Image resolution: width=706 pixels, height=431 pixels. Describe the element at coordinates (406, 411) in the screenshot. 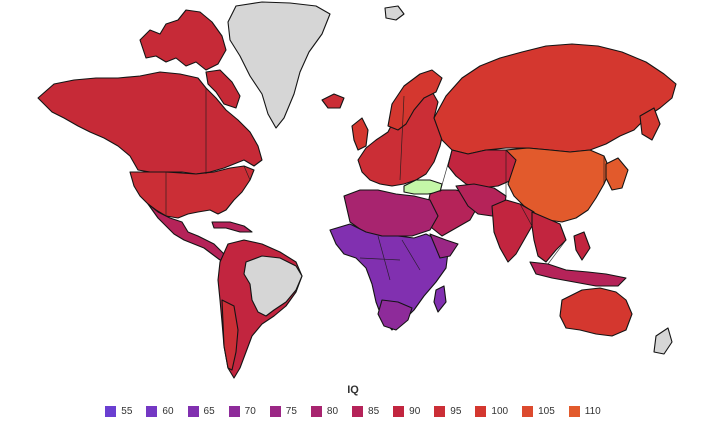

I see `legend-item: 90` at that location.